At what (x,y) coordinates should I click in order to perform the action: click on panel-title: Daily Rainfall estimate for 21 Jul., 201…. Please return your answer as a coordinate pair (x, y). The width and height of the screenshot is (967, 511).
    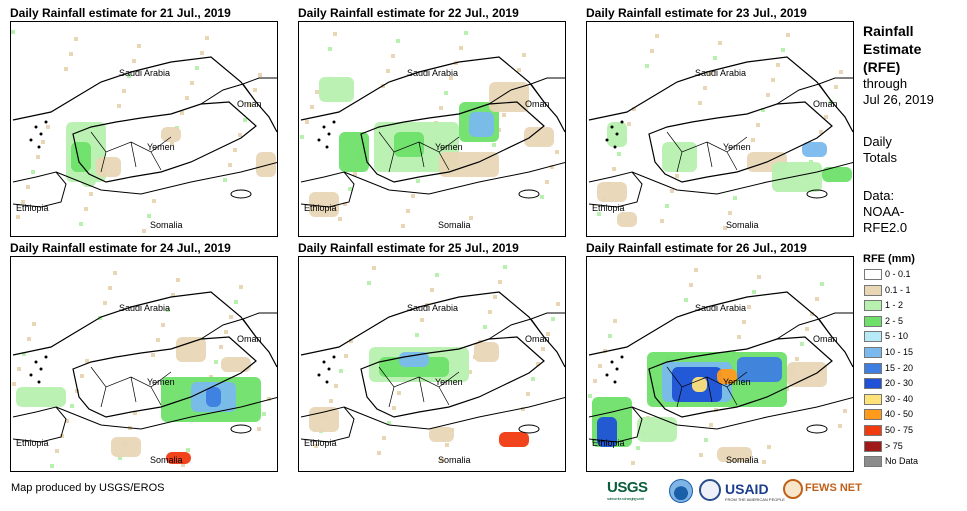
    Looking at the image, I should click on (120, 13).